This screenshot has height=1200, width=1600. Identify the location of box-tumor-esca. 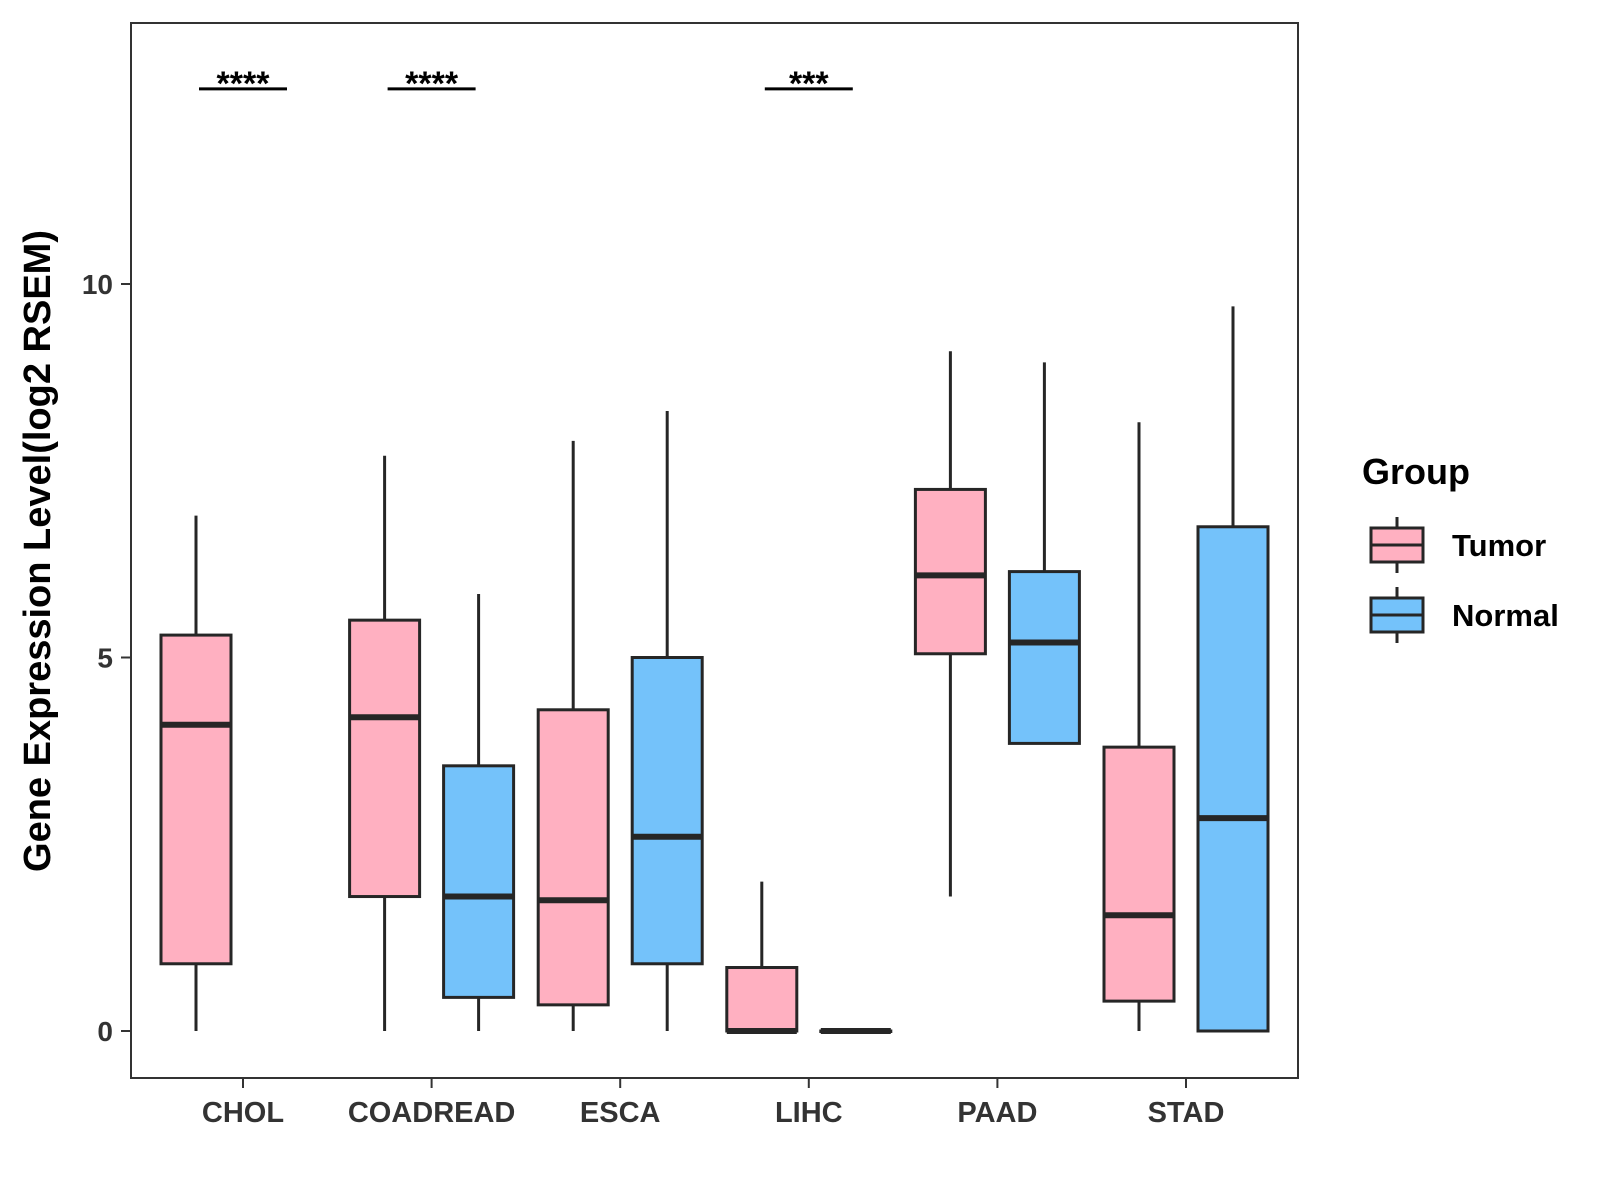
(573, 735).